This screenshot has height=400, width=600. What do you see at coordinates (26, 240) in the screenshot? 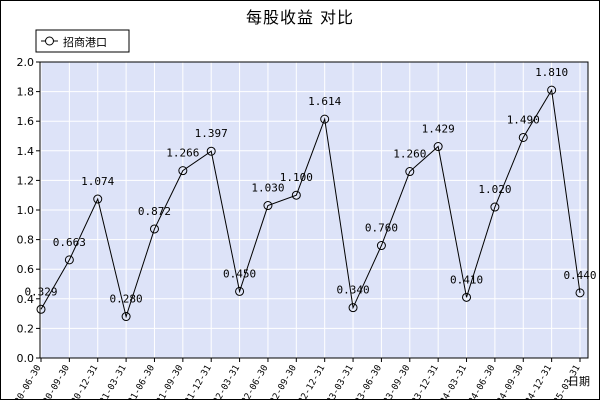
I see `y-tick-label: 0.8` at bounding box center [26, 240].